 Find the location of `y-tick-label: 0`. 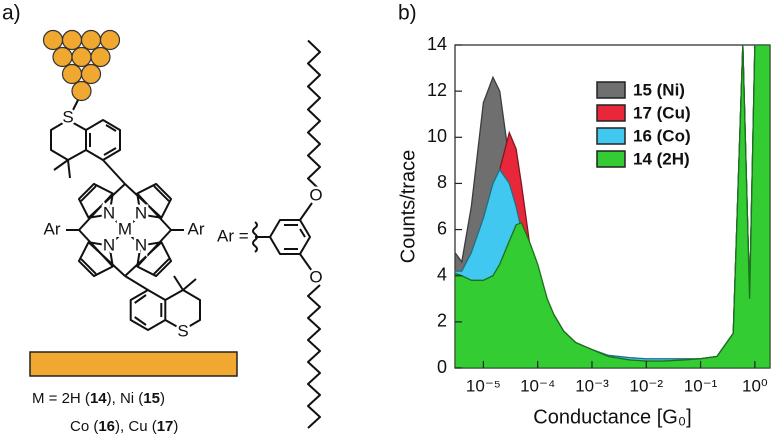

y-tick-label: 0 is located at coordinates (442, 367).